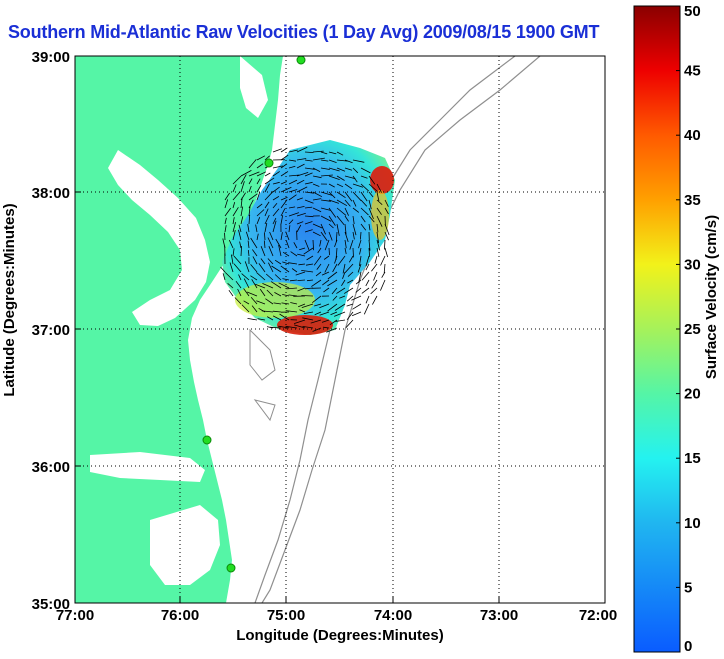 This screenshot has width=724, height=659. Describe the element at coordinates (9, 299) in the screenshot. I see `y-axis-label: Latitude (Degrees:Minutes)` at that location.